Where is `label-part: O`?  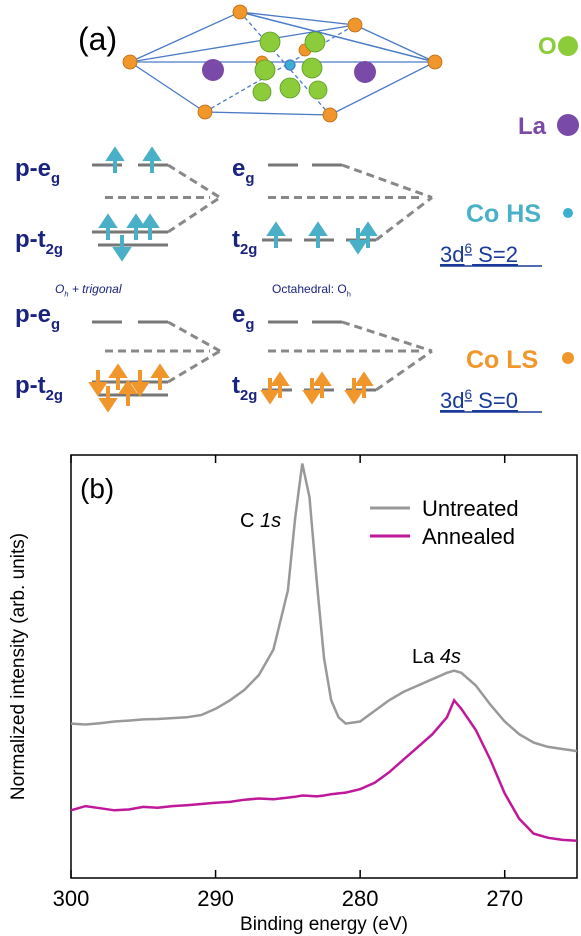 label-part: O is located at coordinates (59, 289).